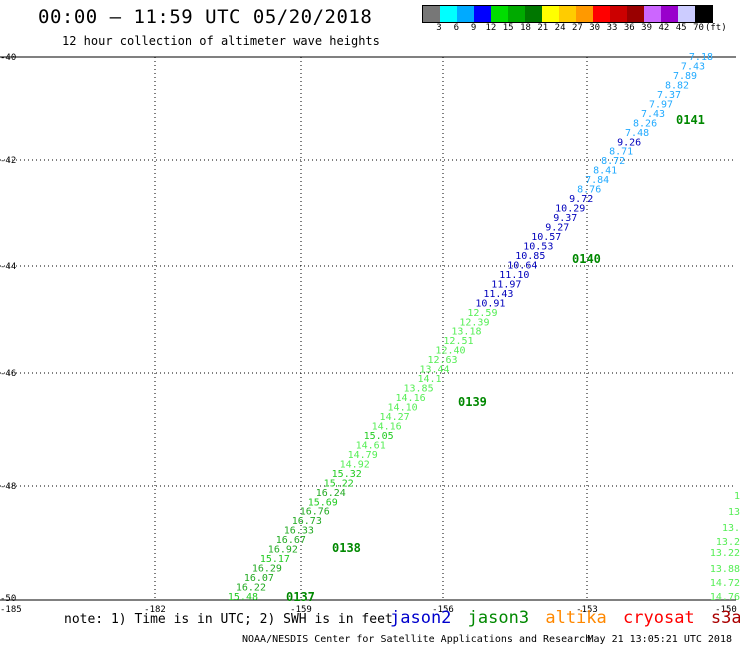  Describe the element at coordinates (450, 351) in the screenshot. I see `wave-height-label: 12.40` at that location.